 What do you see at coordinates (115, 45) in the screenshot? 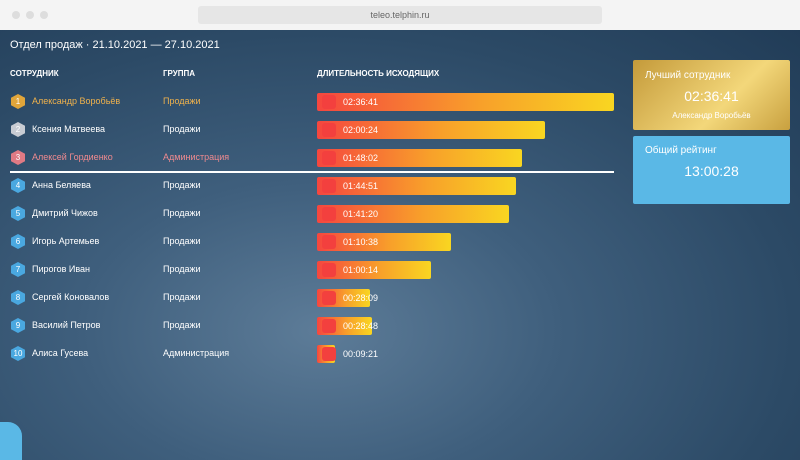
I see `page-title: Отдел продаж · 21.10.2021 — 27.10.2021` at bounding box center [115, 45].